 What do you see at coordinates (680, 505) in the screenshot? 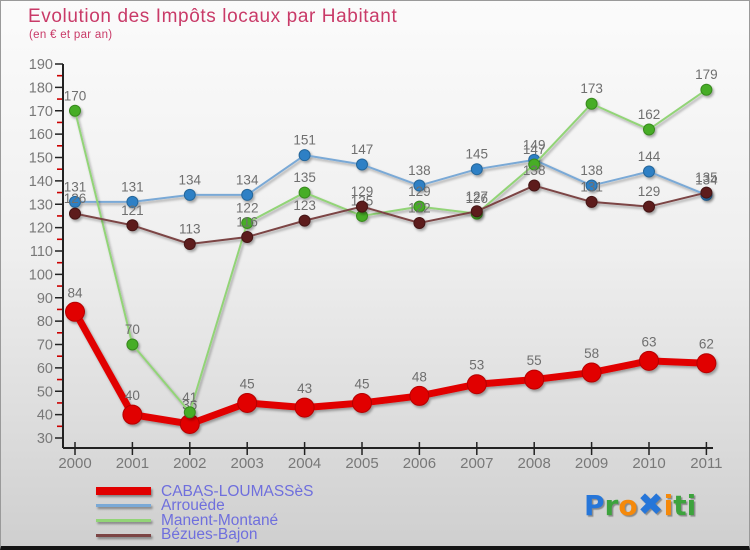
I see `logo-letter: t` at bounding box center [680, 505].